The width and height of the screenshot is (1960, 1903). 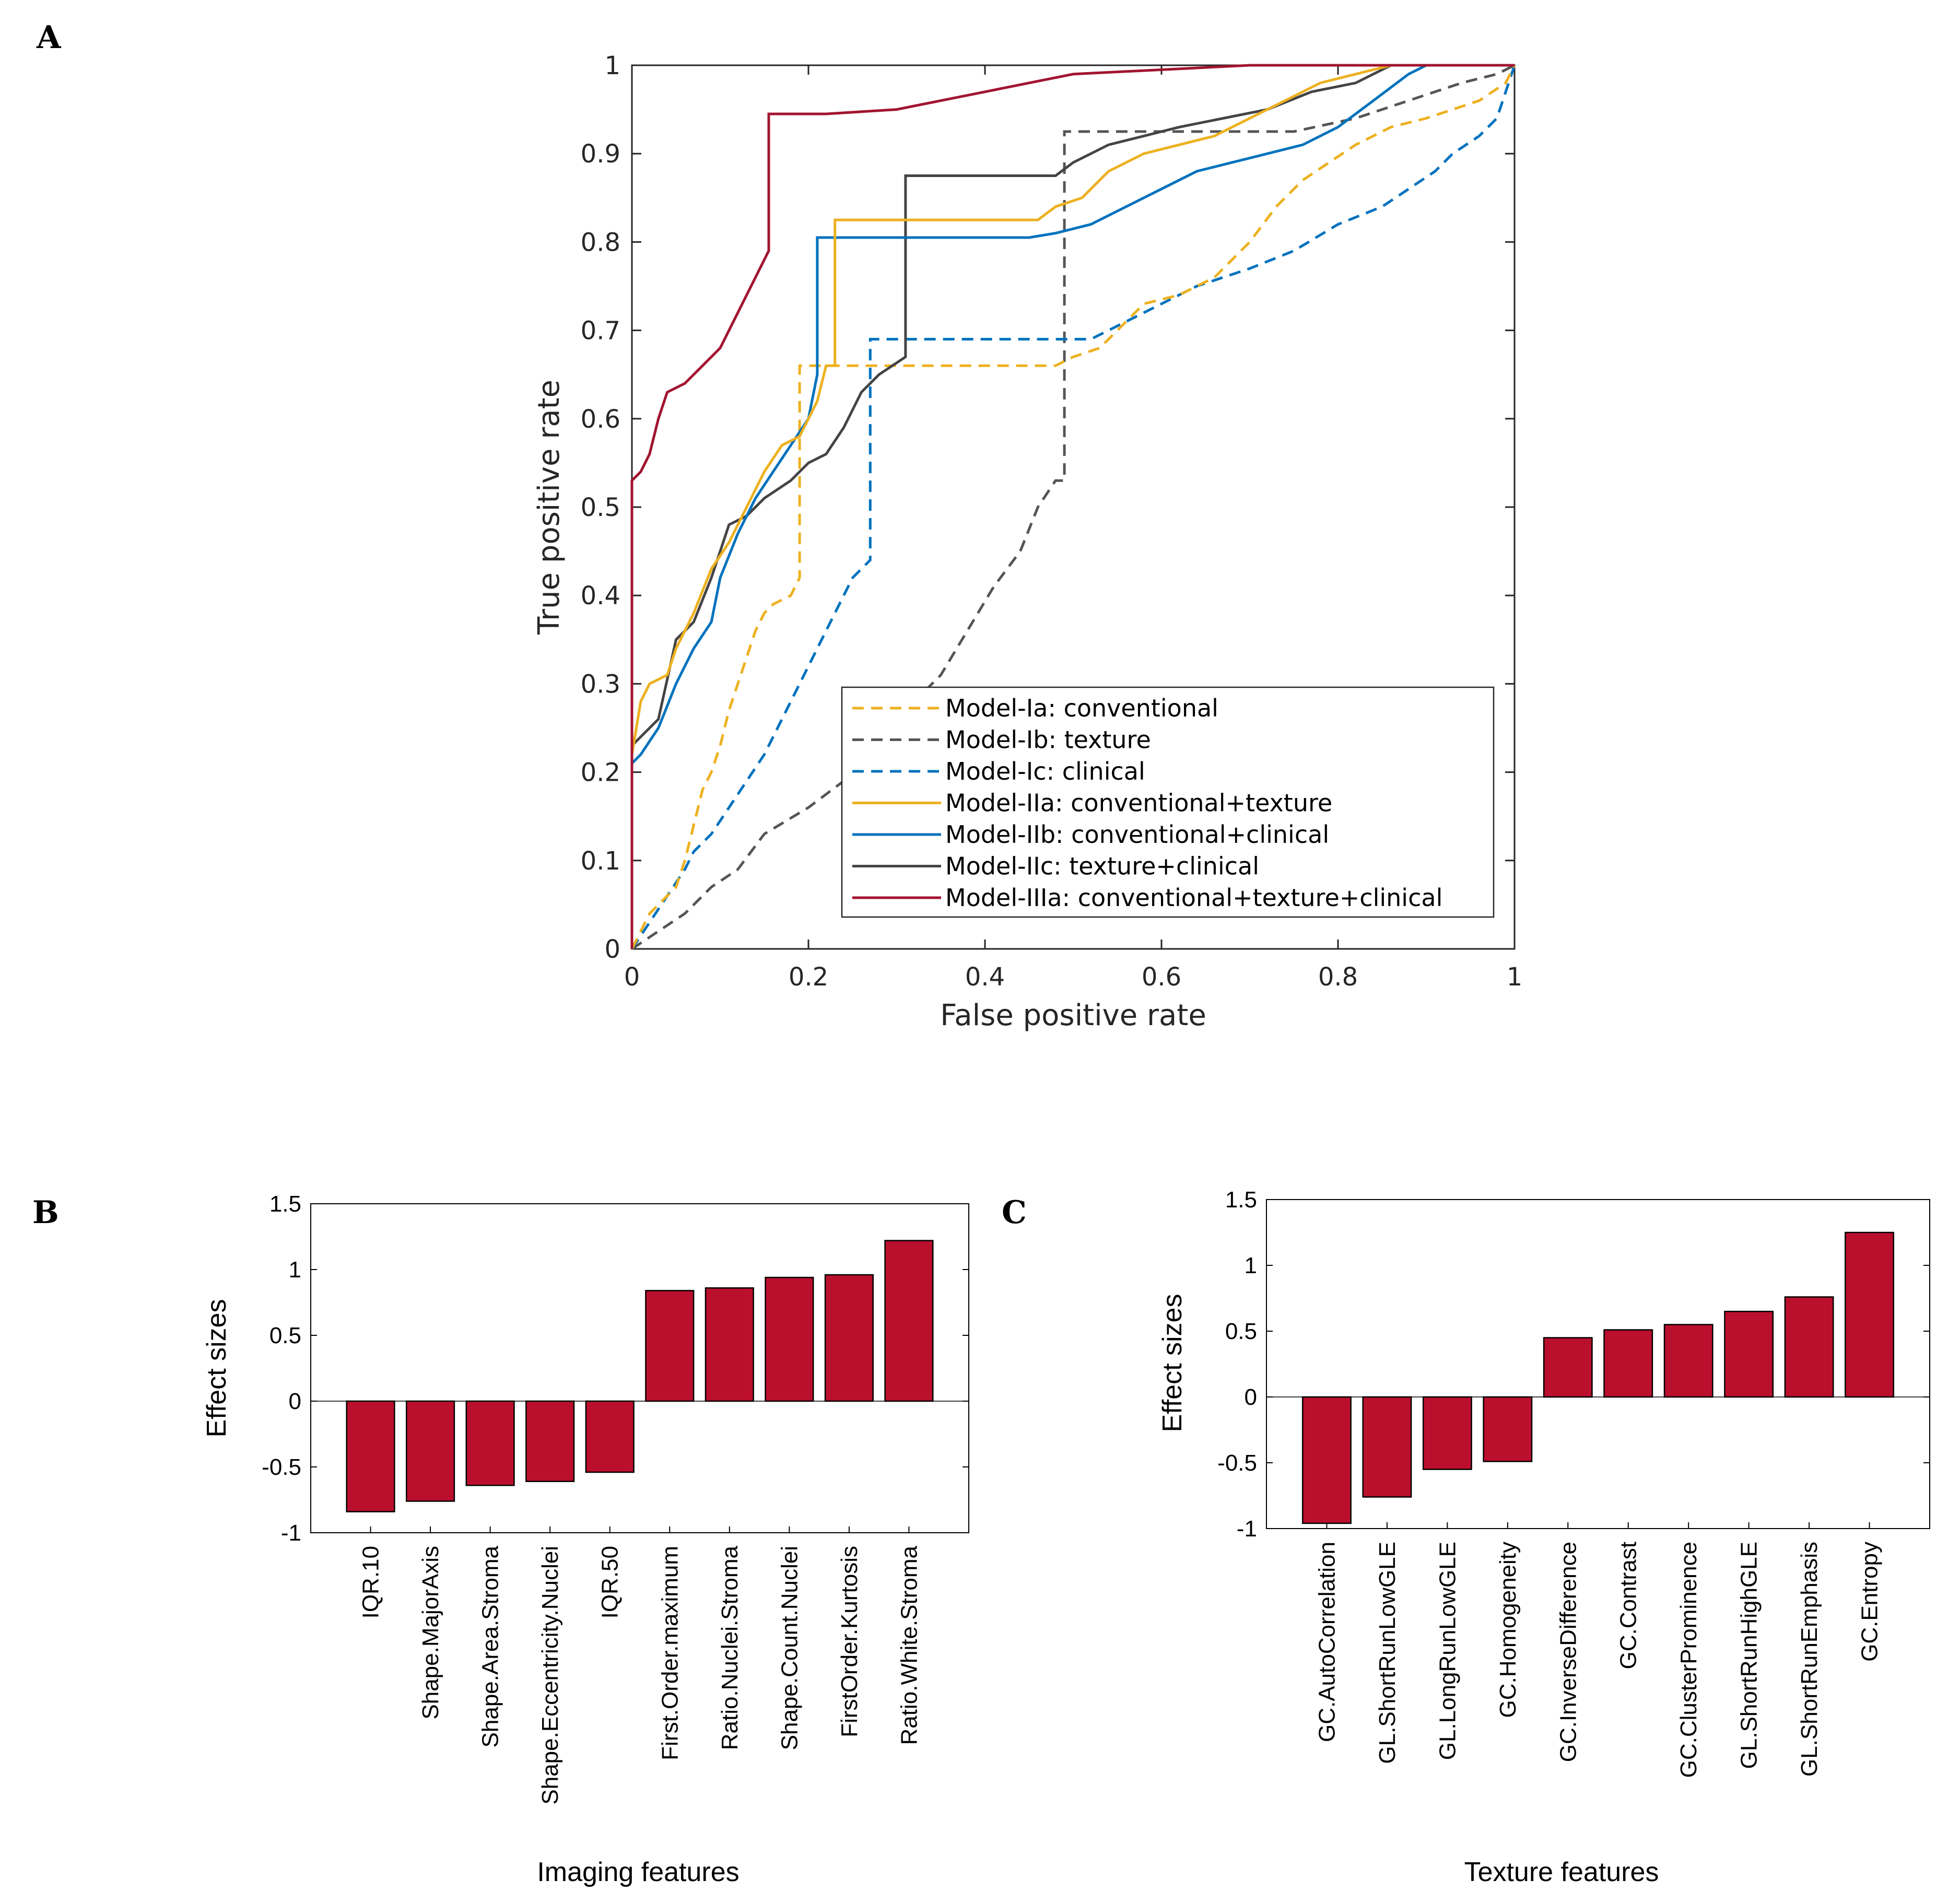 What do you see at coordinates (789, 1648) in the screenshot?
I see `bar-category-label: Shape.Count.Nuclei` at bounding box center [789, 1648].